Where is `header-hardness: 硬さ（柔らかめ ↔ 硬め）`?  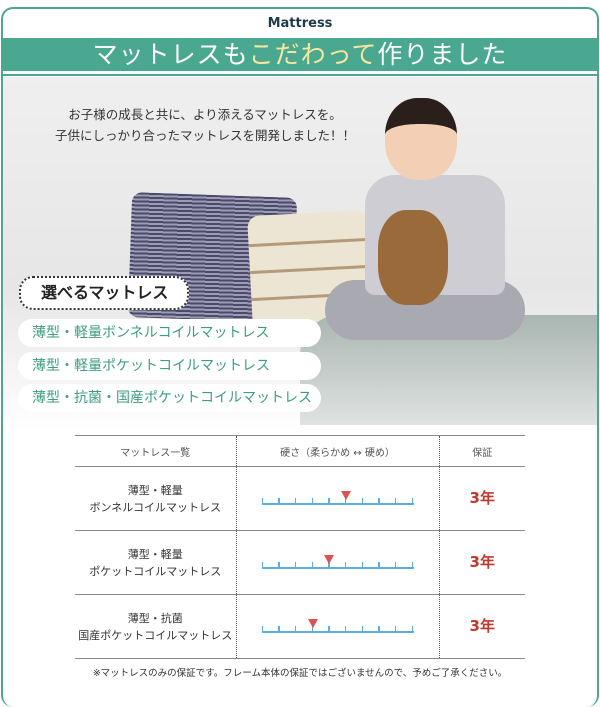 header-hardness: 硬さ（柔らかめ ↔ 硬め） is located at coordinates (337, 451).